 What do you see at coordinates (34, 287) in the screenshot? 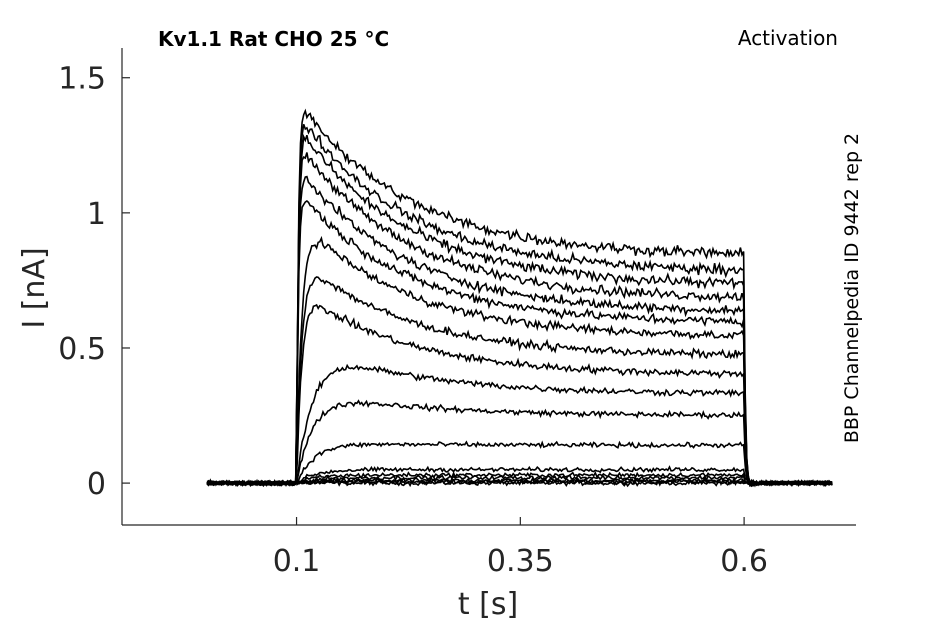
I see `y-axis-label: I [nA]` at bounding box center [34, 287].